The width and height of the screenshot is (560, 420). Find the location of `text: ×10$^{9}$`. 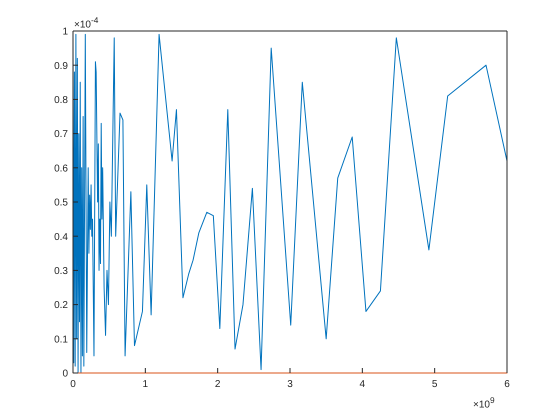

text: ×10$^{9}$ is located at coordinates (484, 403).